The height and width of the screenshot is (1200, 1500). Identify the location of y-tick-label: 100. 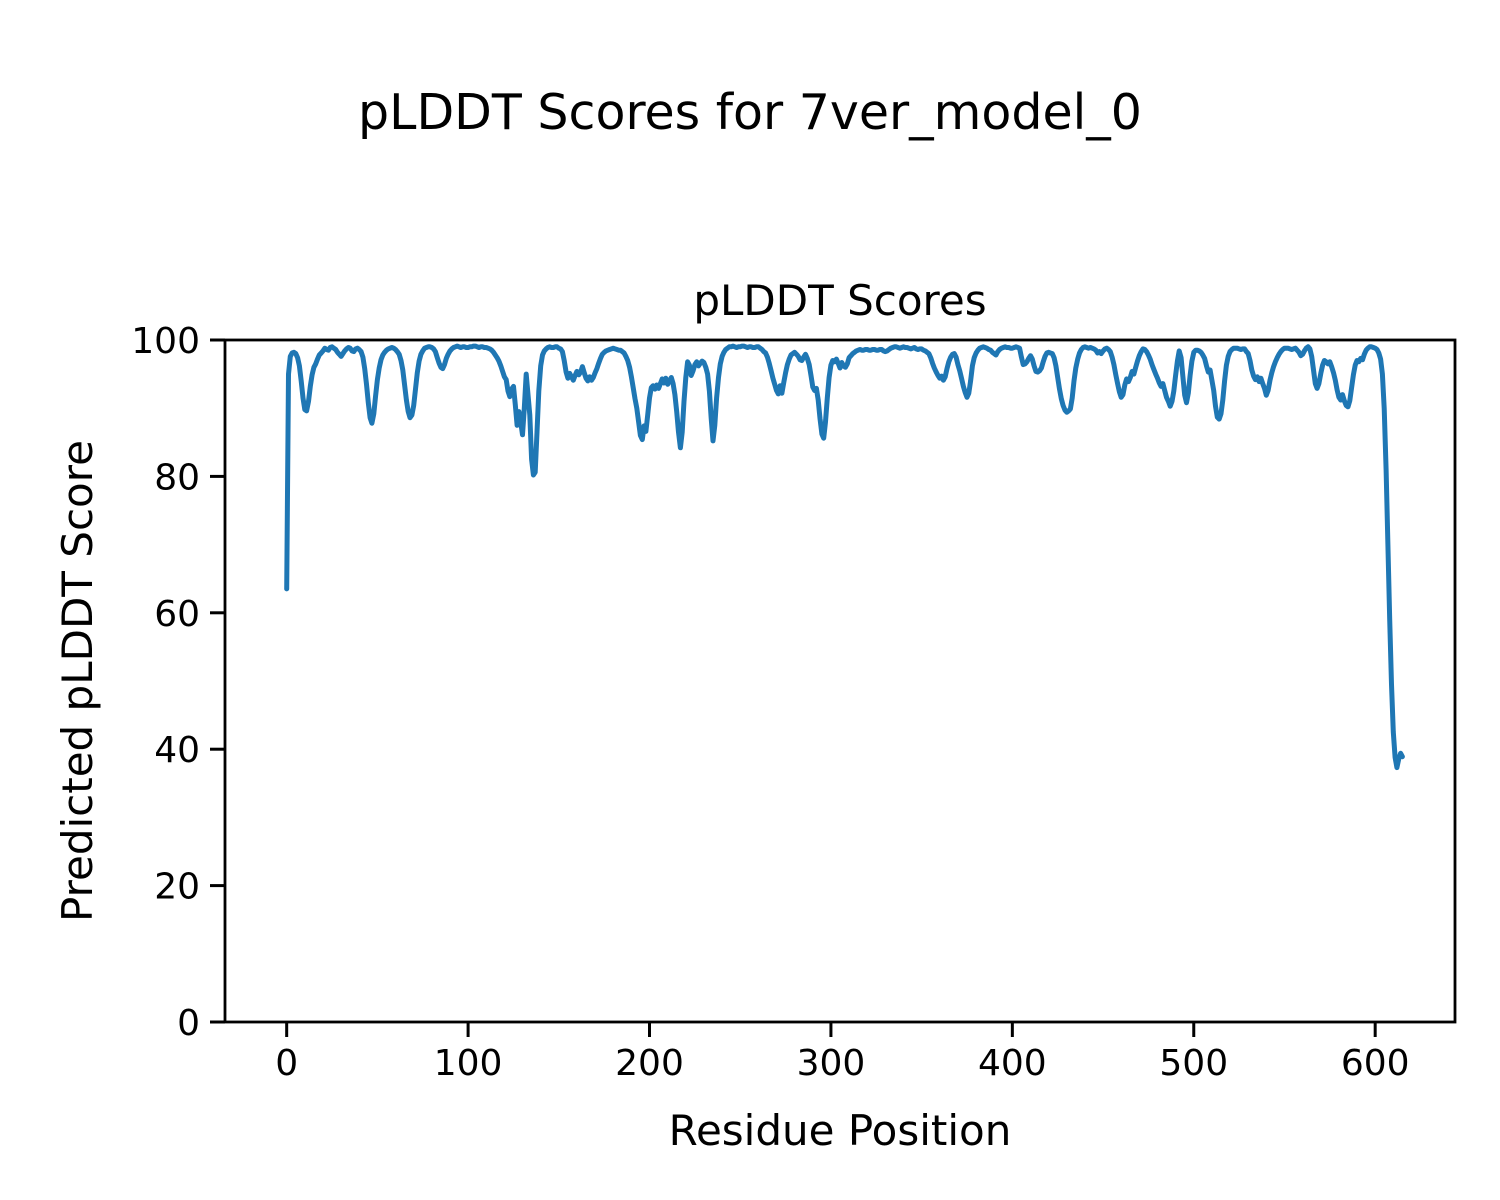
(165, 341).